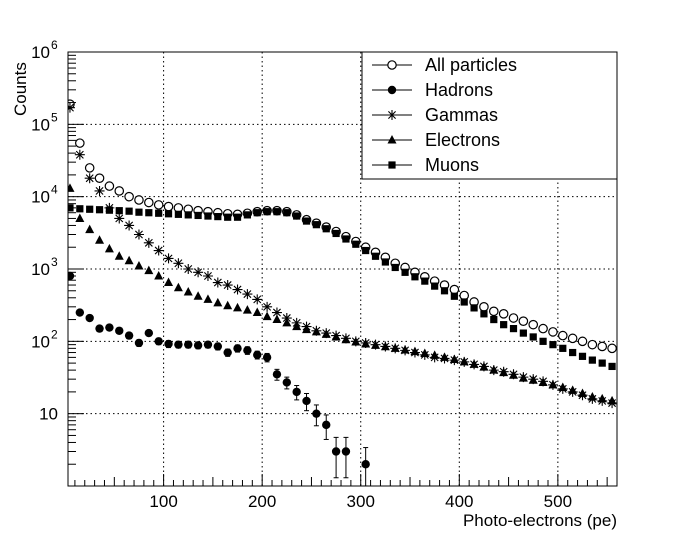  I want to click on y-tick-exponent: 2, so click(54, 334).